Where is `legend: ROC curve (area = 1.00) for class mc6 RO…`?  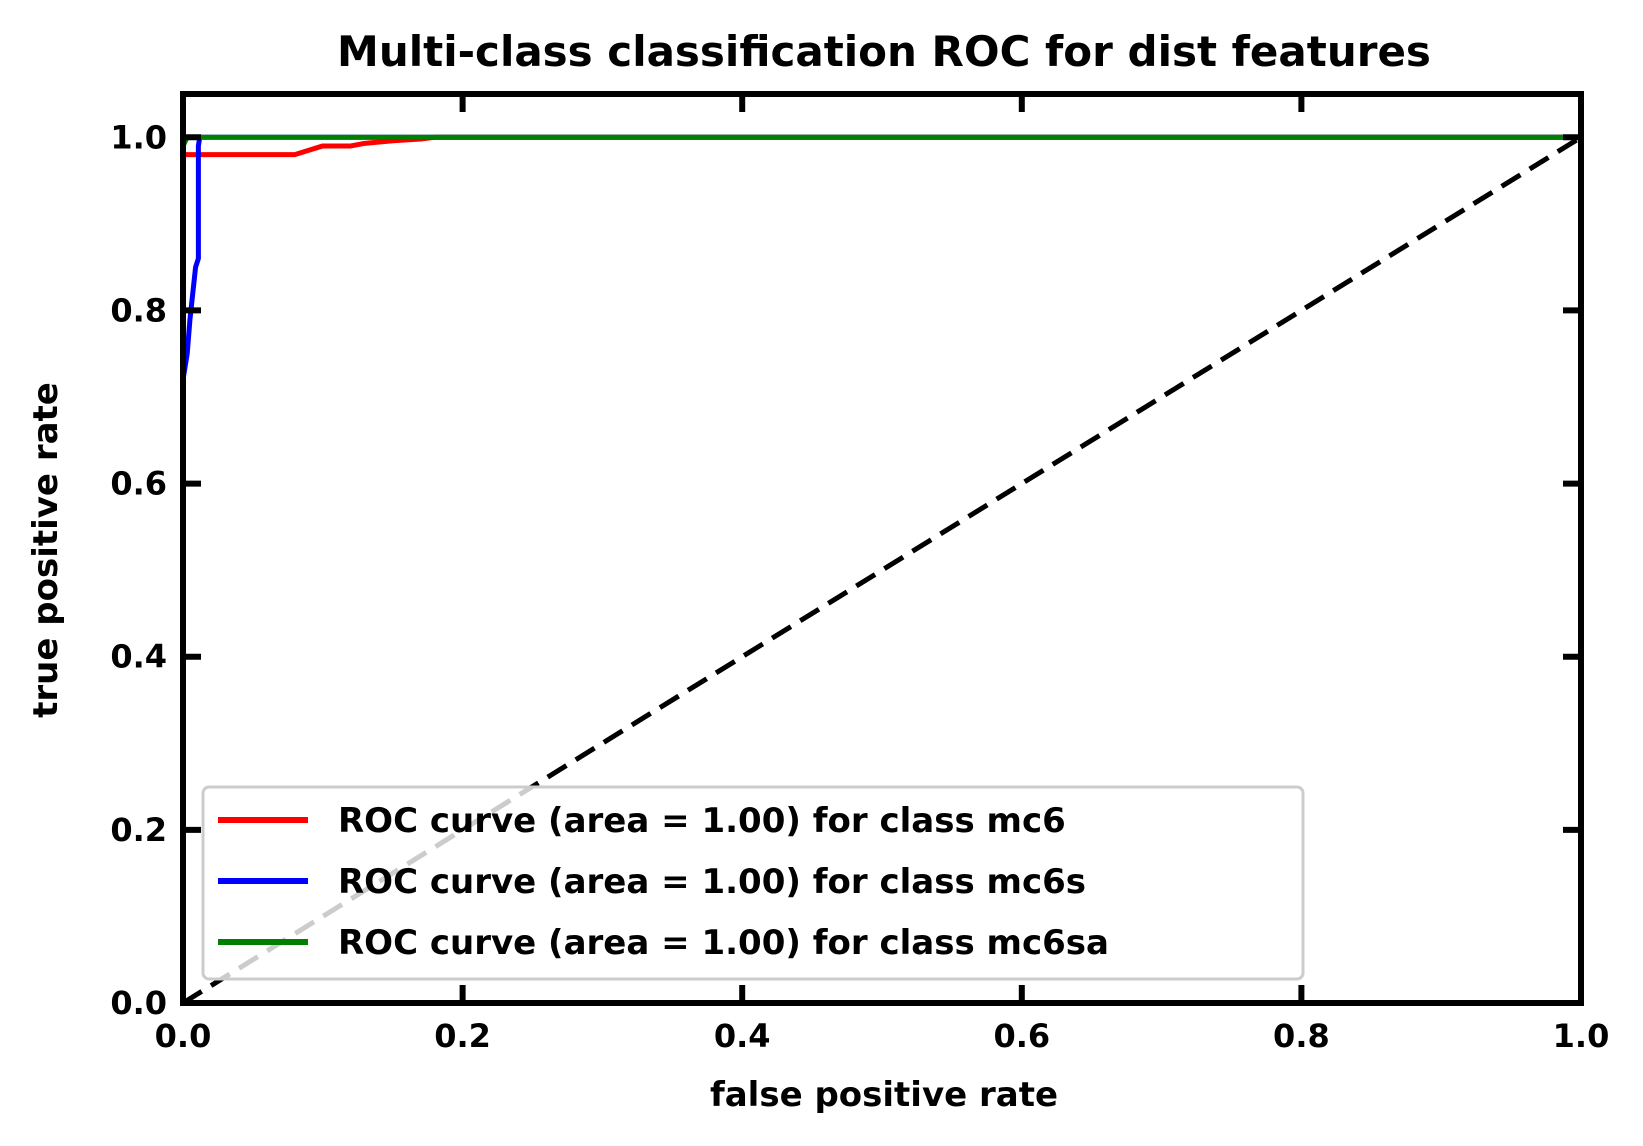 legend: ROC curve (area = 1.00) for class mc6 RO… is located at coordinates (753, 883).